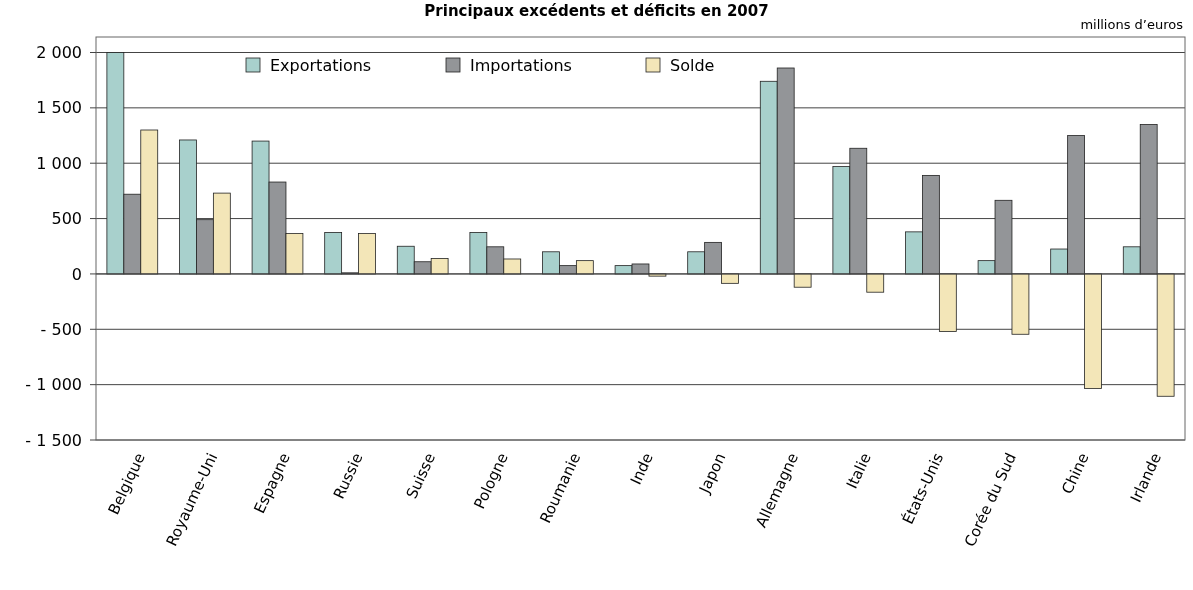 The height and width of the screenshot is (590, 1193). Describe the element at coordinates (59, 108) in the screenshot. I see `y-tick-label: 1 500` at that location.